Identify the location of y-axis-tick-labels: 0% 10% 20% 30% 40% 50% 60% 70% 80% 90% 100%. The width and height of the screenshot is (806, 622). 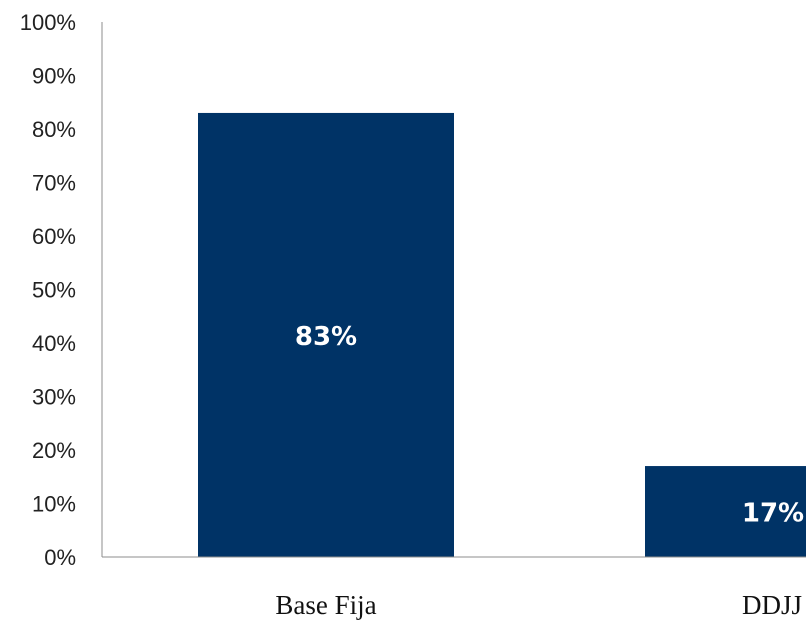
(48, 290).